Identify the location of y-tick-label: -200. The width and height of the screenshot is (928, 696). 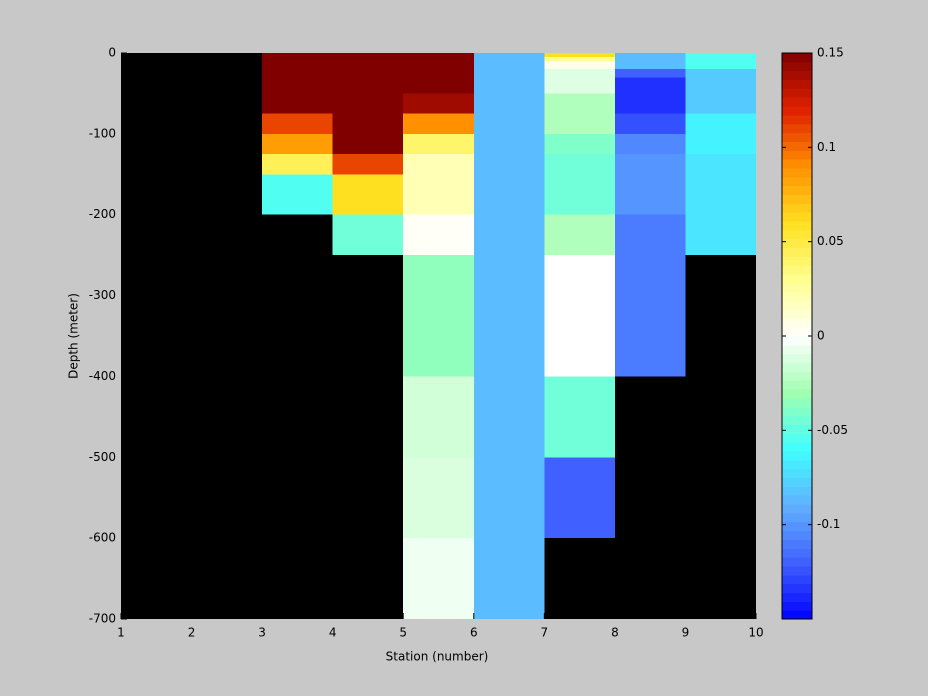
(102, 214).